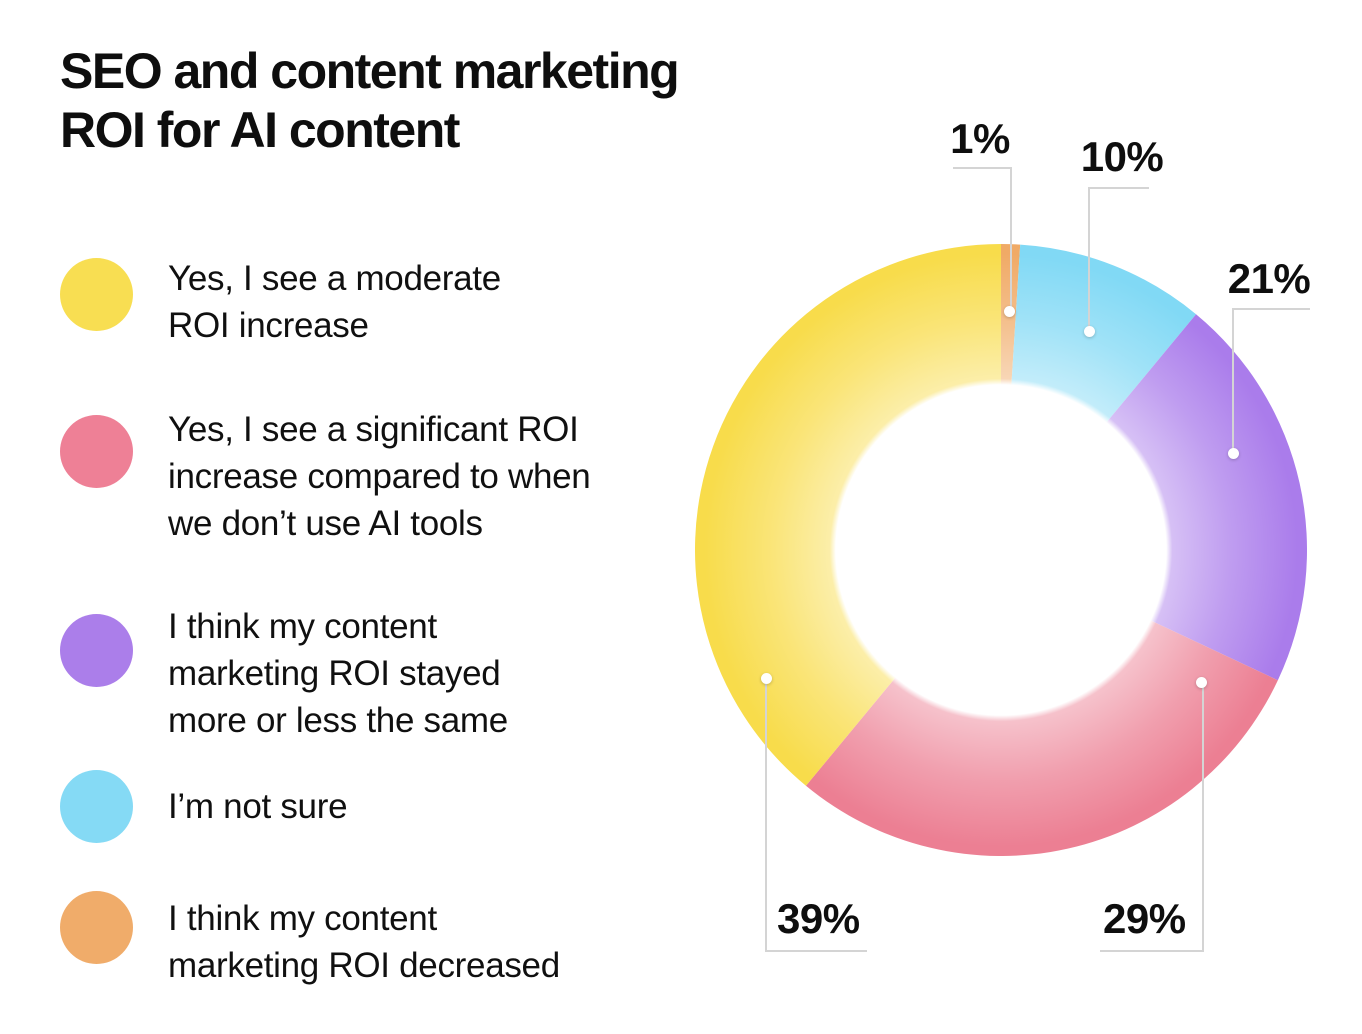 The height and width of the screenshot is (1034, 1362). Describe the element at coordinates (334, 302) in the screenshot. I see `legend-label: Yes, I see a moderate ROI increase` at that location.